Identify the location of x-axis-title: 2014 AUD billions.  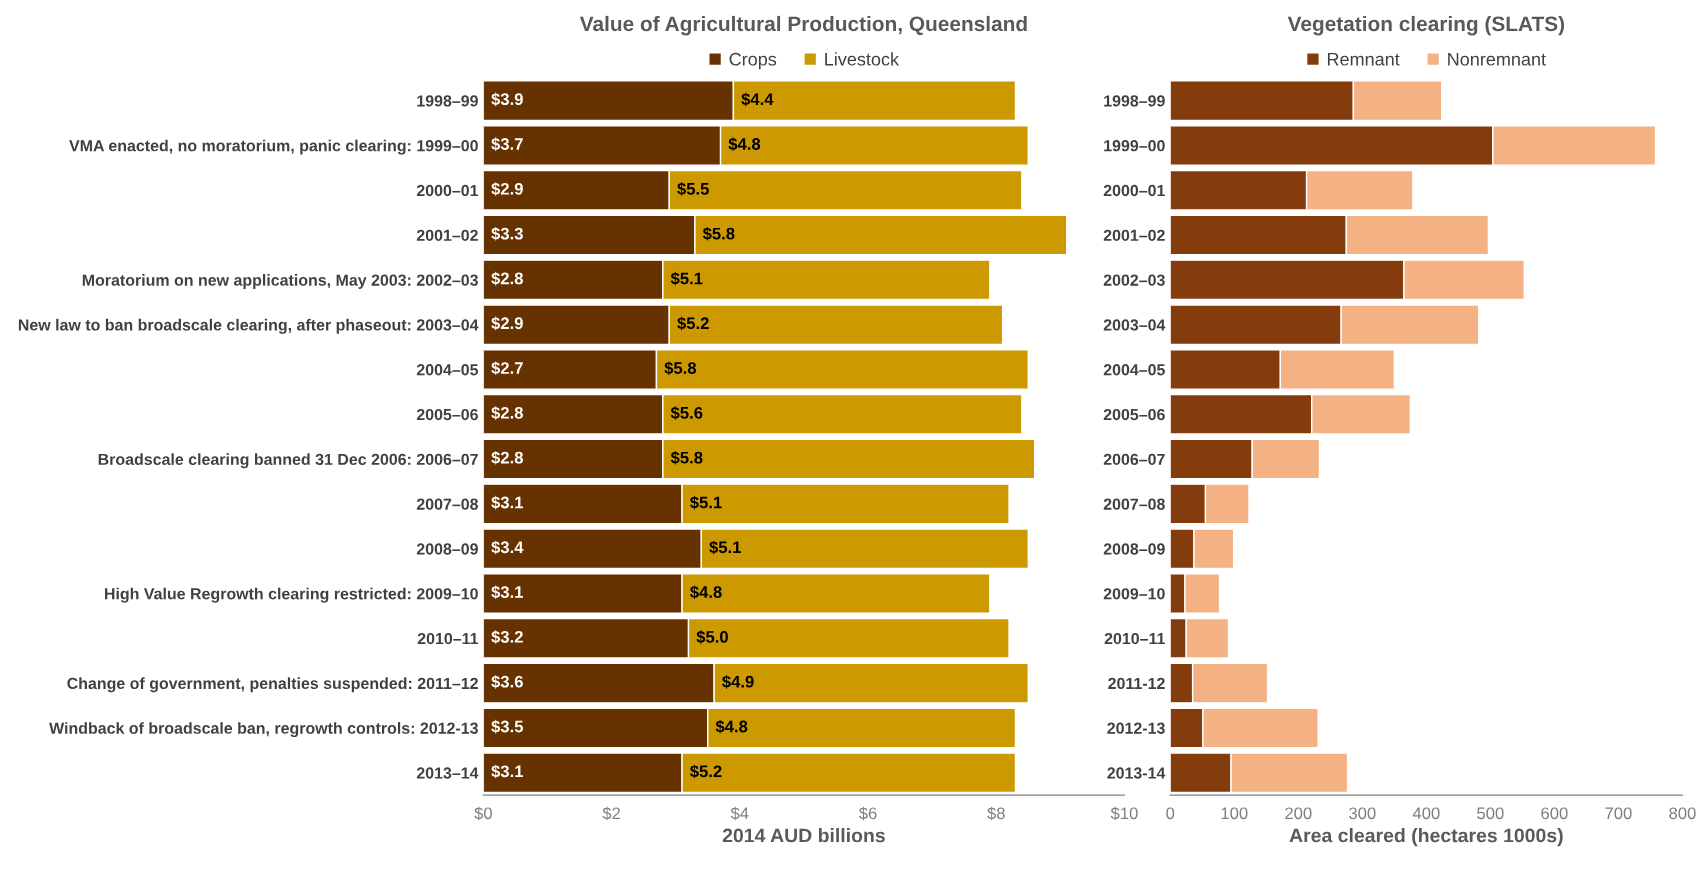
(803, 835).